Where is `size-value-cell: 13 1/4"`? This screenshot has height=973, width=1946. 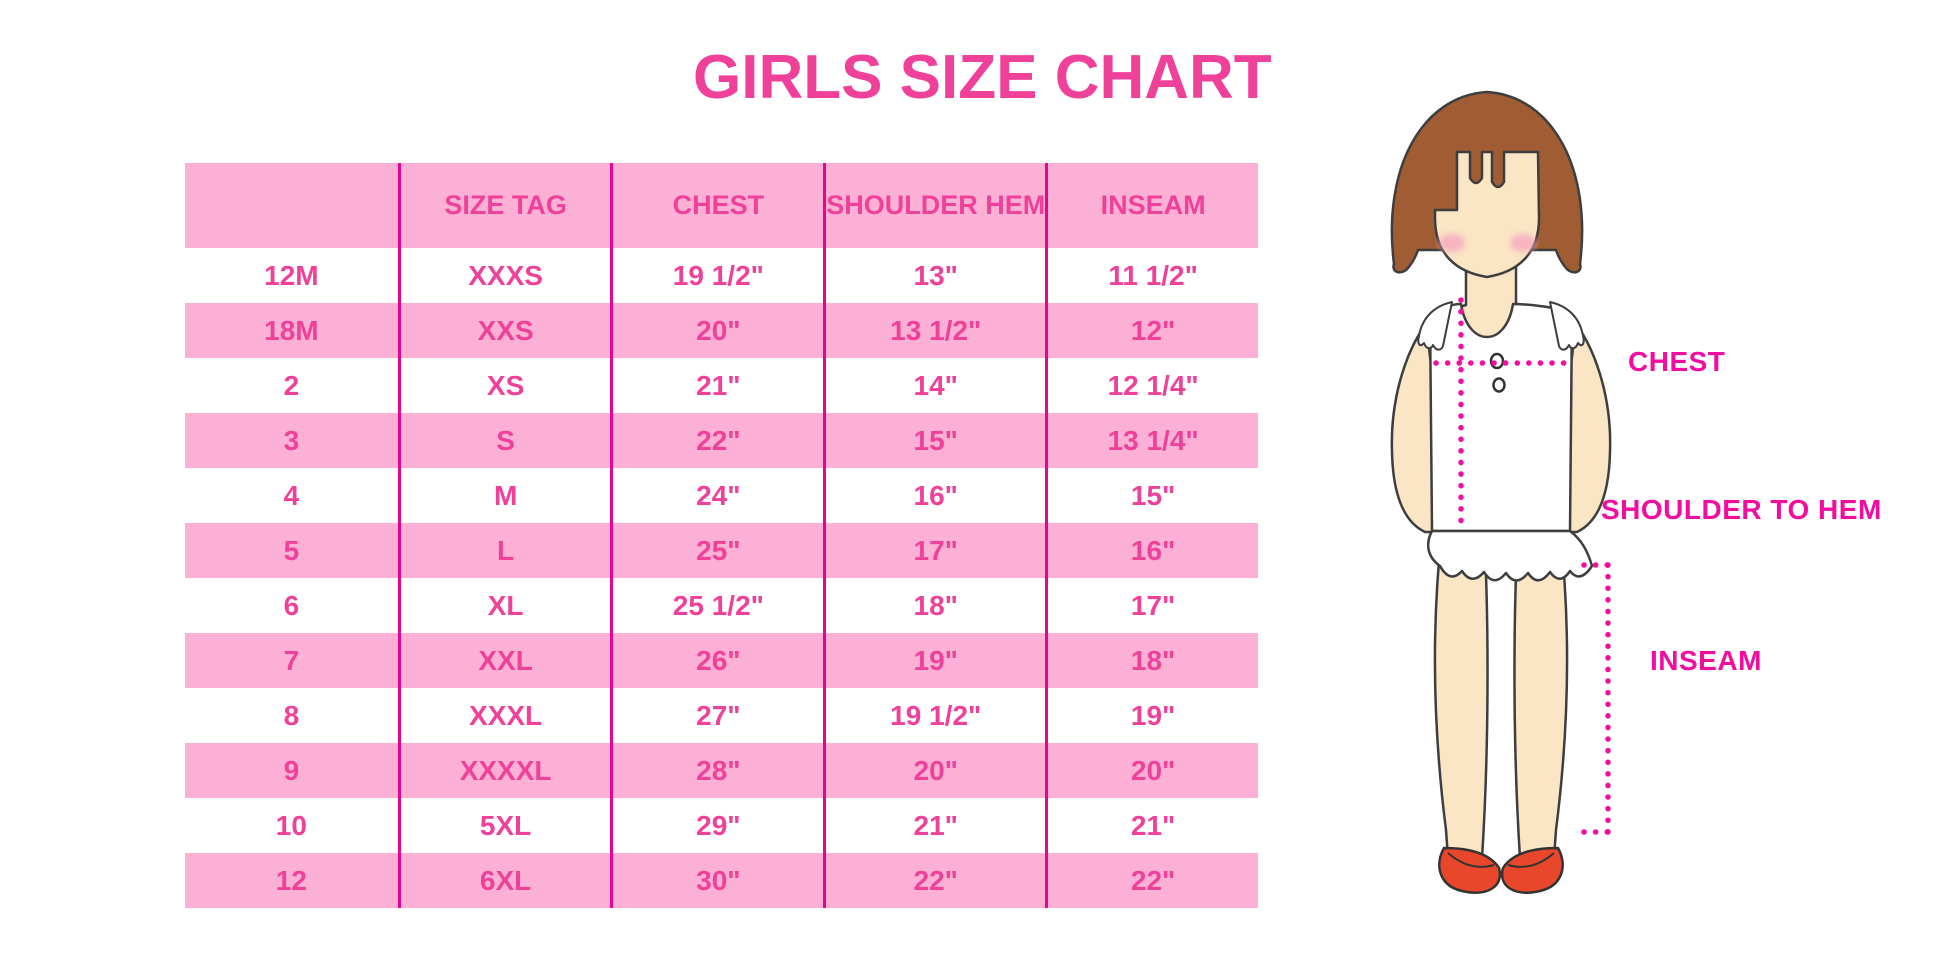
size-value-cell: 13 1/4" is located at coordinates (1151, 440).